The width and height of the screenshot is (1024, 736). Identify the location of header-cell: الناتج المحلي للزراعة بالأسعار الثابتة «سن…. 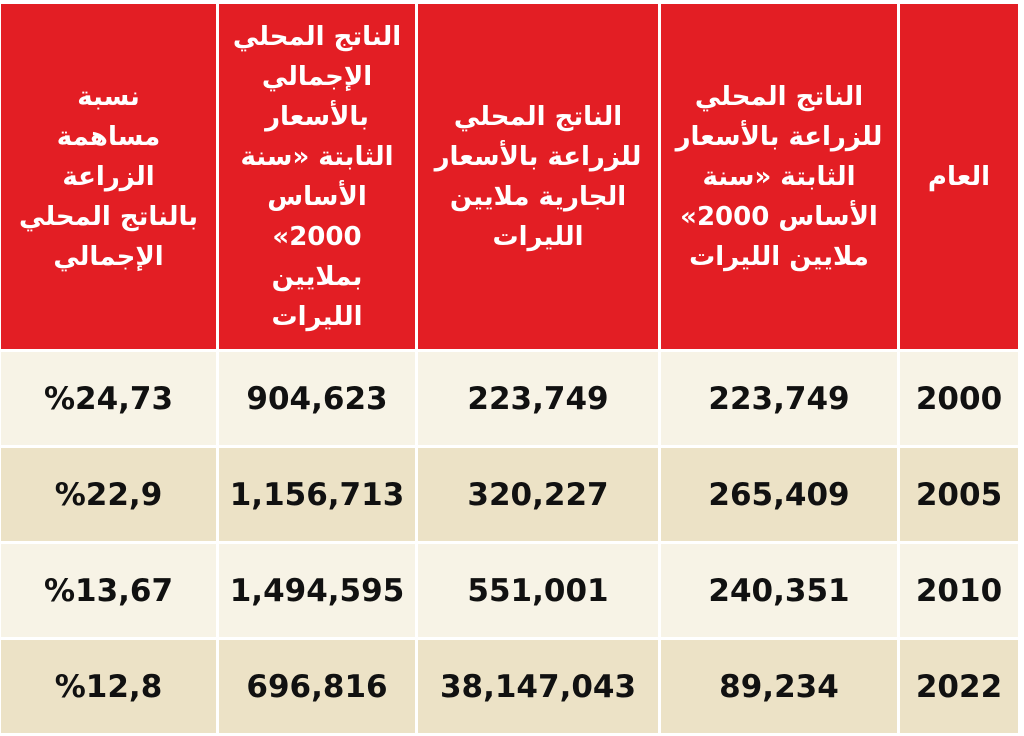
(779, 176).